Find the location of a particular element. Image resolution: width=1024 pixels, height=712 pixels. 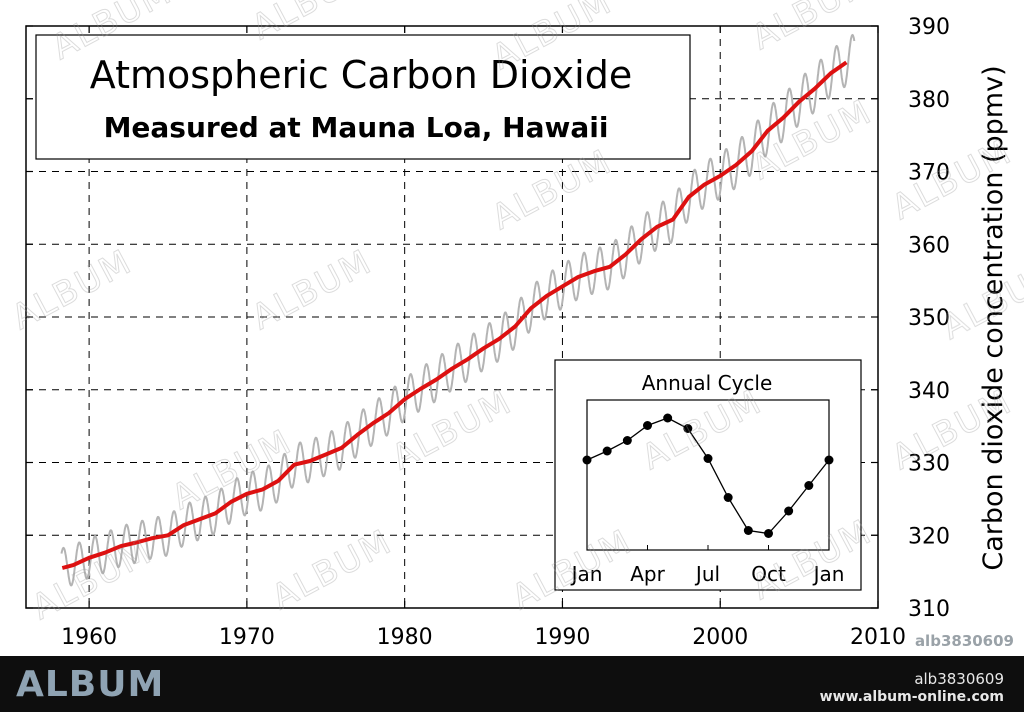

title-box-frame is located at coordinates (363, 97).